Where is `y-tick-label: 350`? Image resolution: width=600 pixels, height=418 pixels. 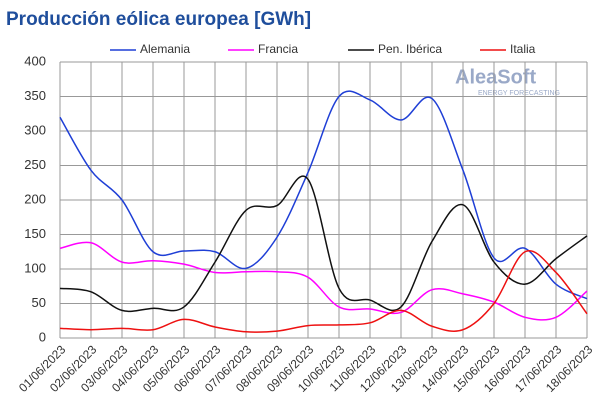
y-tick-label: 350 is located at coordinates (35, 95).